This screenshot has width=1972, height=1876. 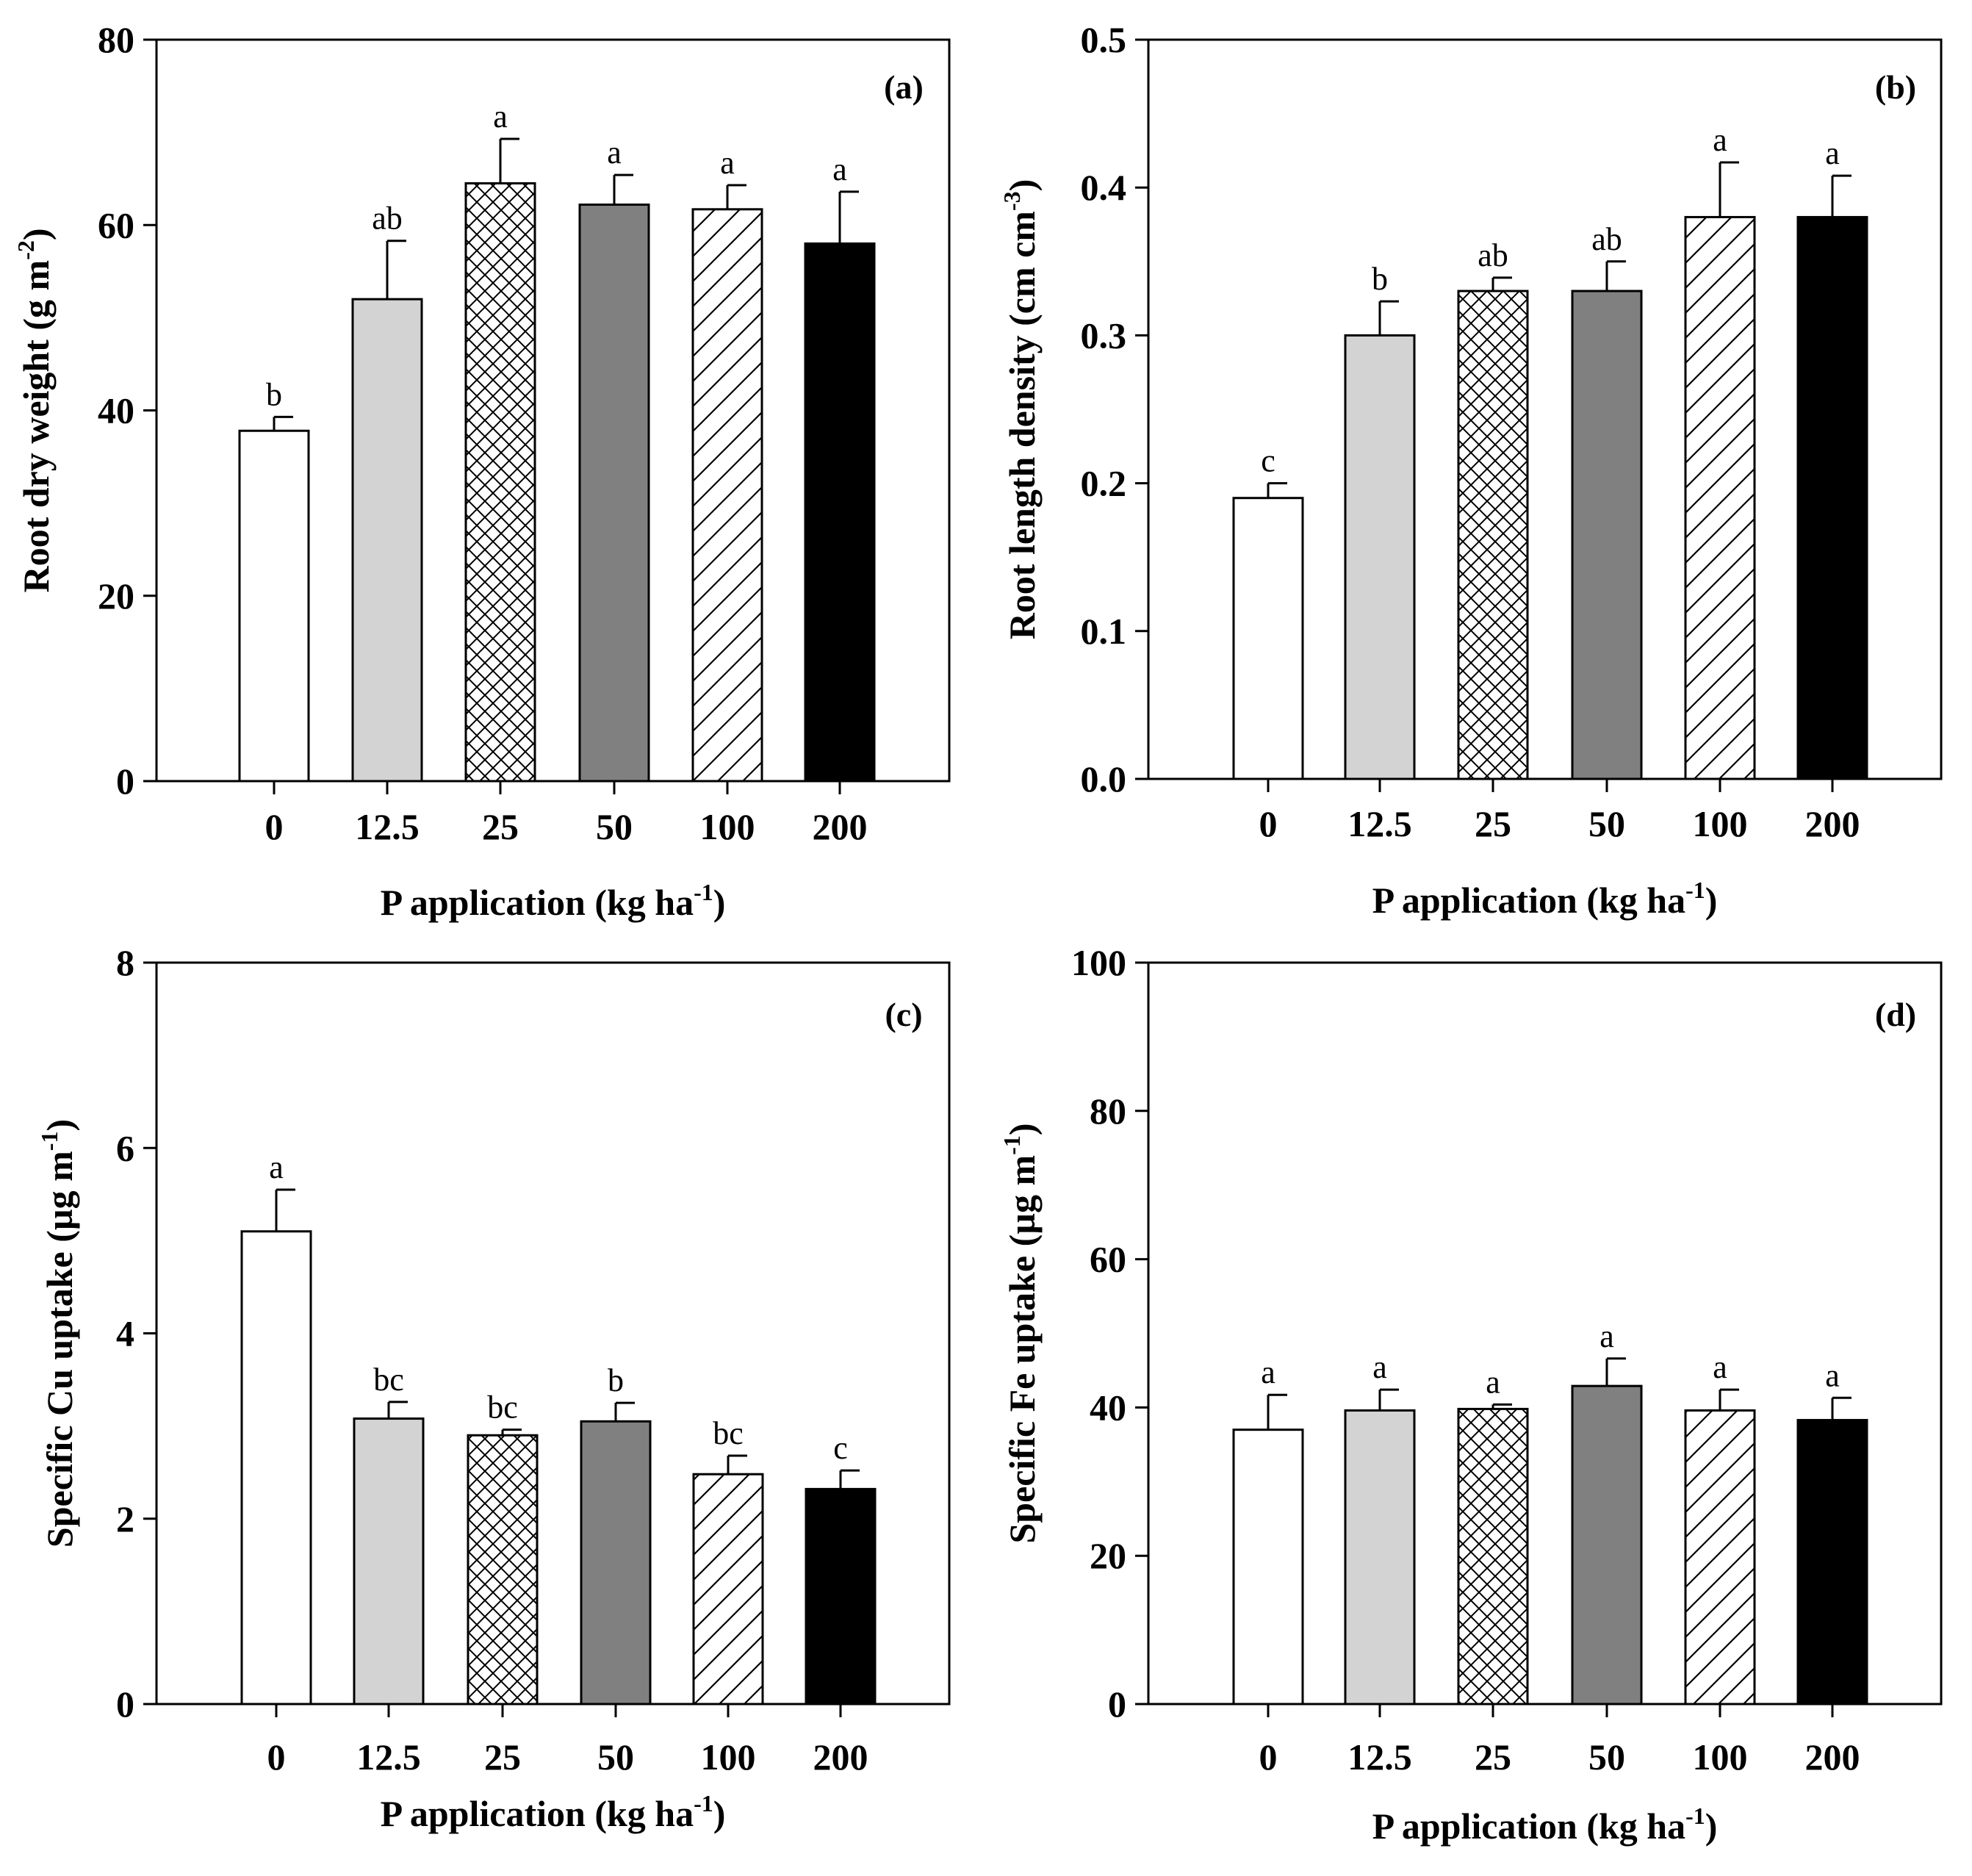 I want to click on y-axis-title: Specific Cu uptake (µg m-1), so click(x=58, y=1333).